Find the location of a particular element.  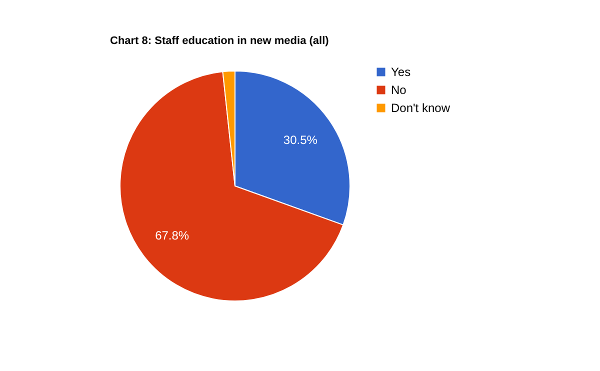

legend-label: Yes is located at coordinates (401, 72).